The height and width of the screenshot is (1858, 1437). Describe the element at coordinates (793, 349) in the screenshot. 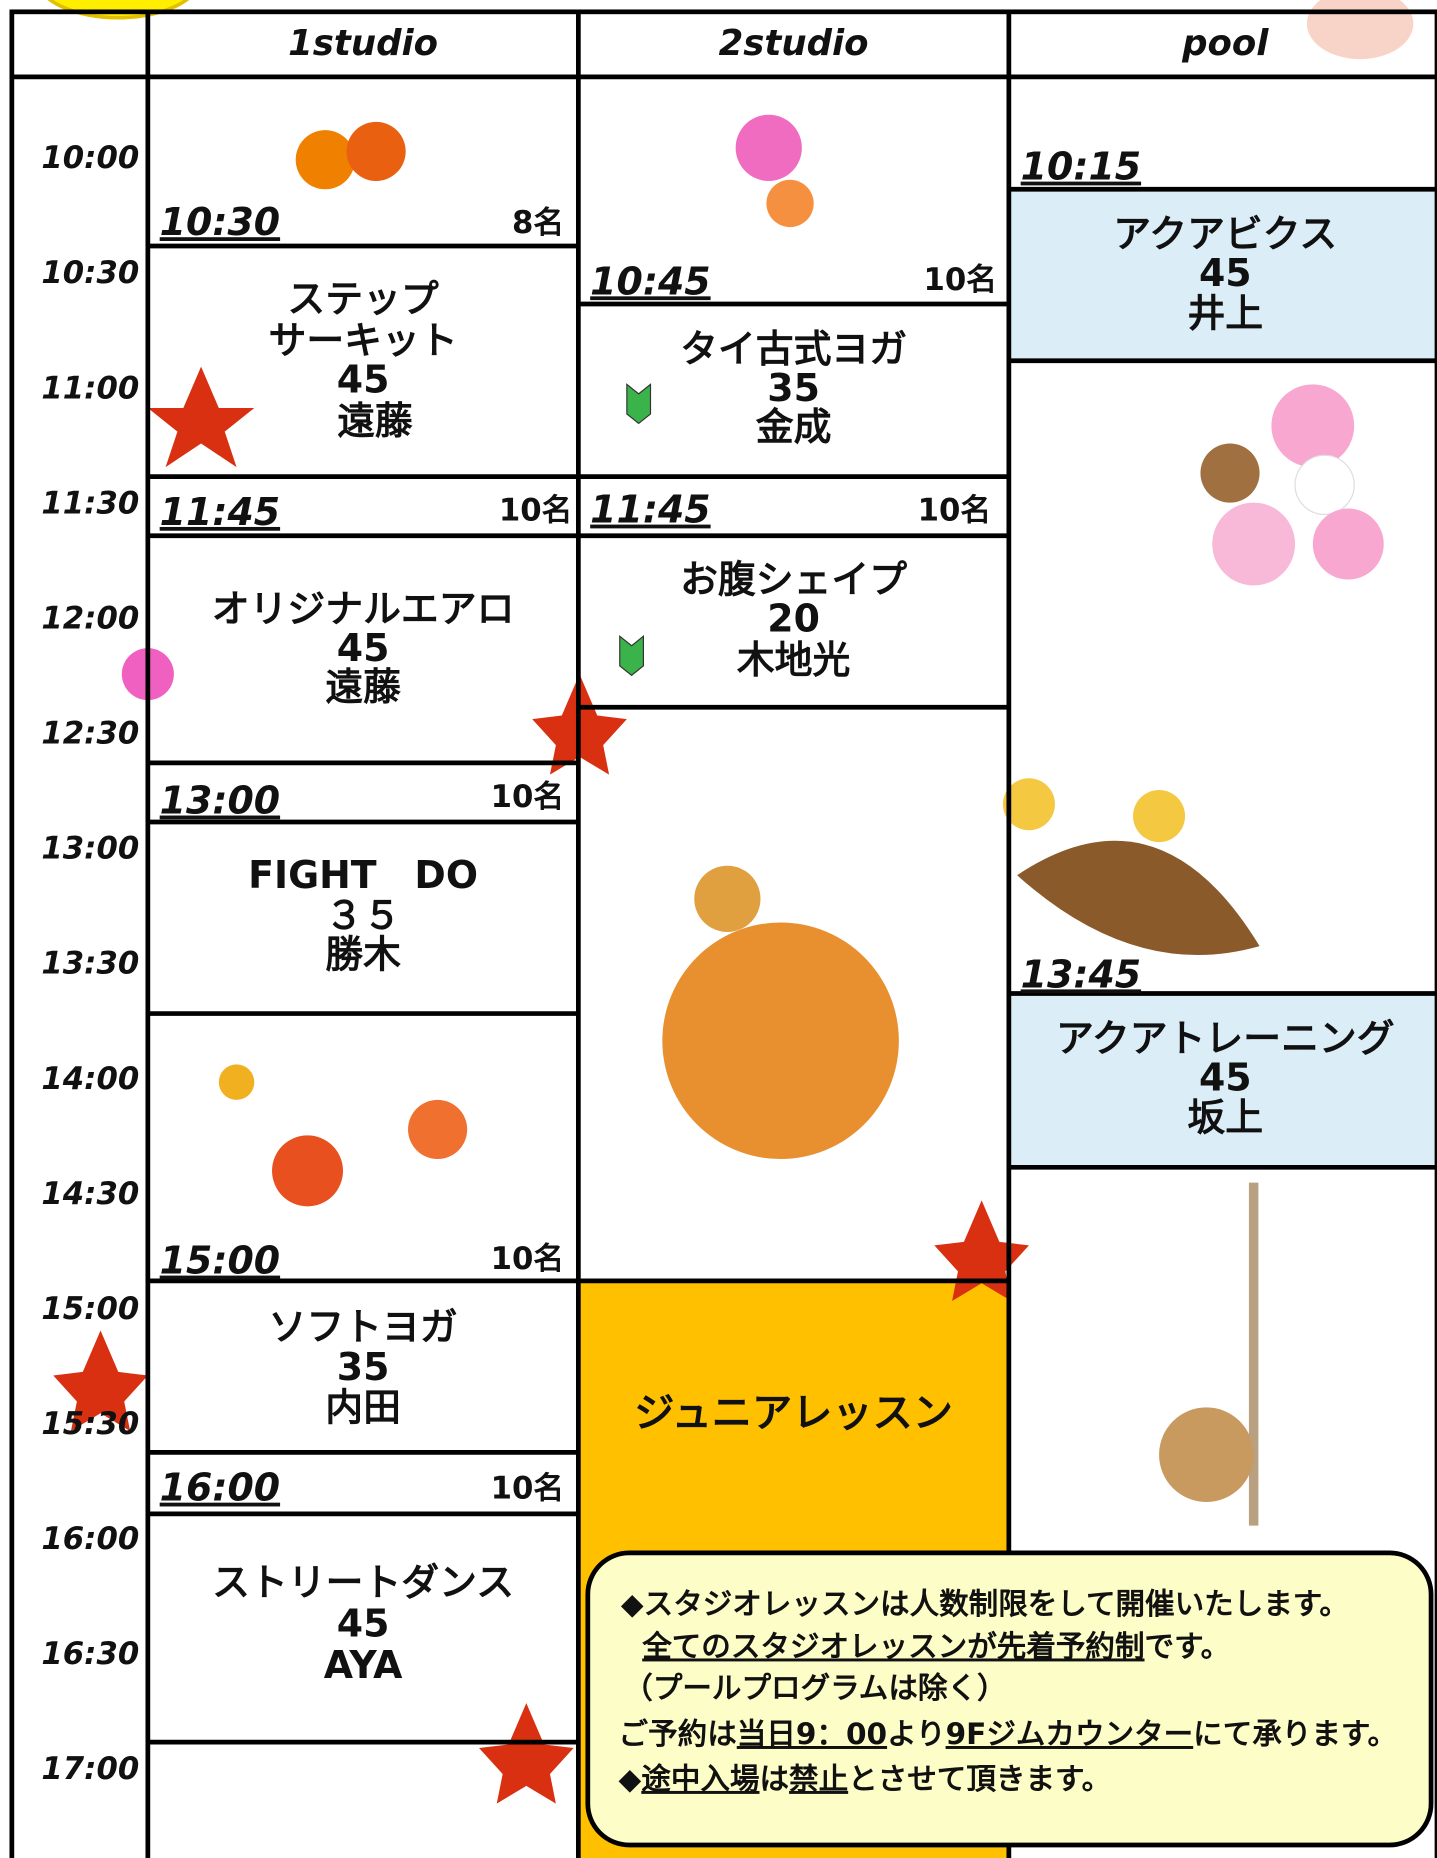

I see `class-title: タイ古式ヨガ` at that location.